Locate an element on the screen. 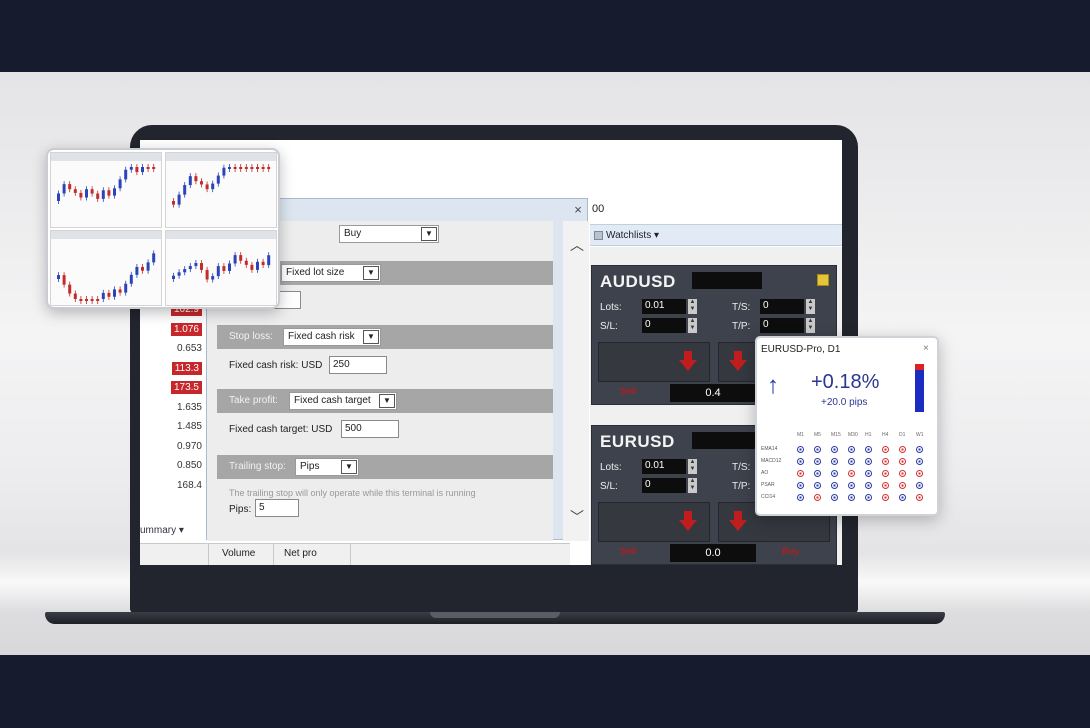  tp-label: T/P: is located at coordinates (741, 486).